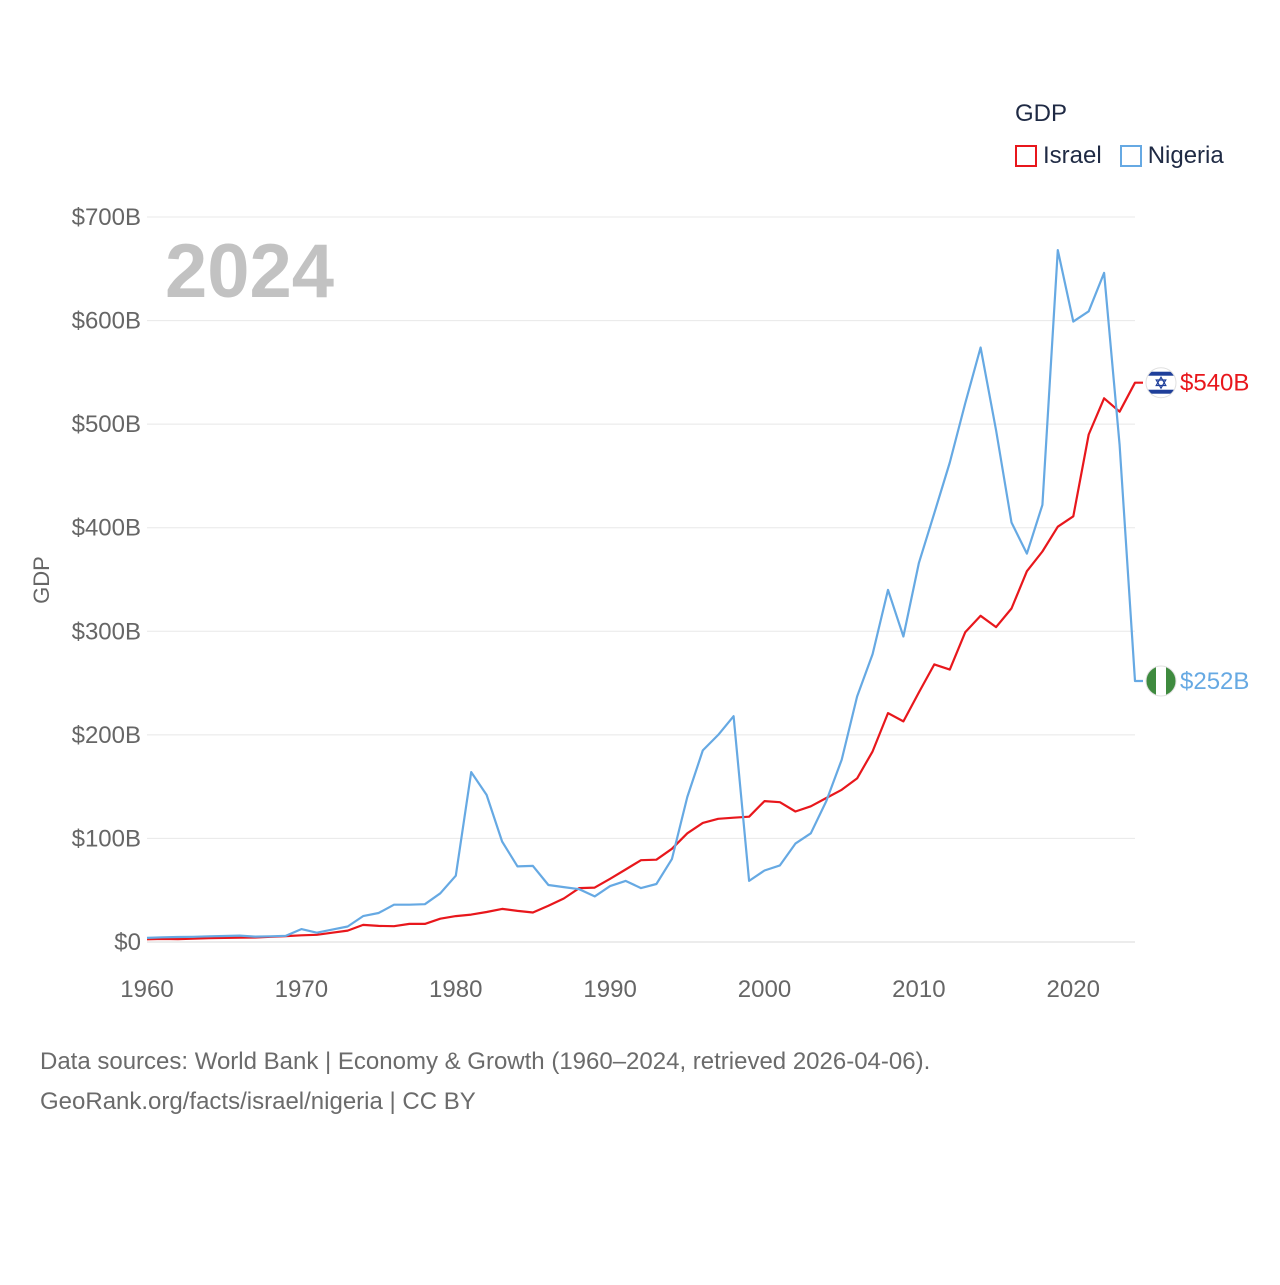 The height and width of the screenshot is (1285, 1280). I want to click on x-tick-label: 2020, so click(1073, 989).